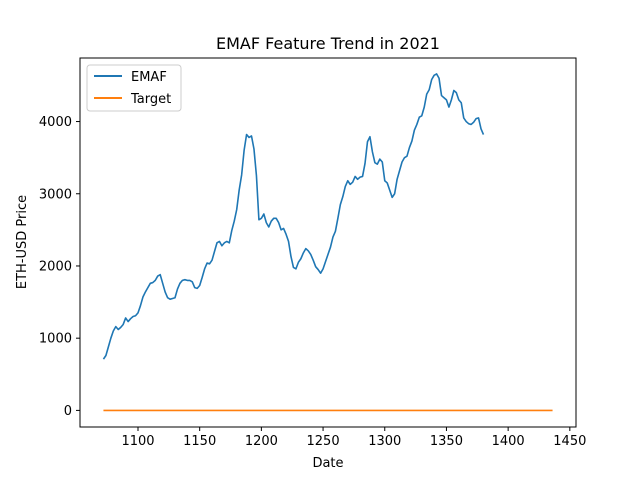 Image resolution: width=640 pixels, height=480 pixels. Describe the element at coordinates (134, 88) in the screenshot. I see `legend: EMAF Target` at that location.